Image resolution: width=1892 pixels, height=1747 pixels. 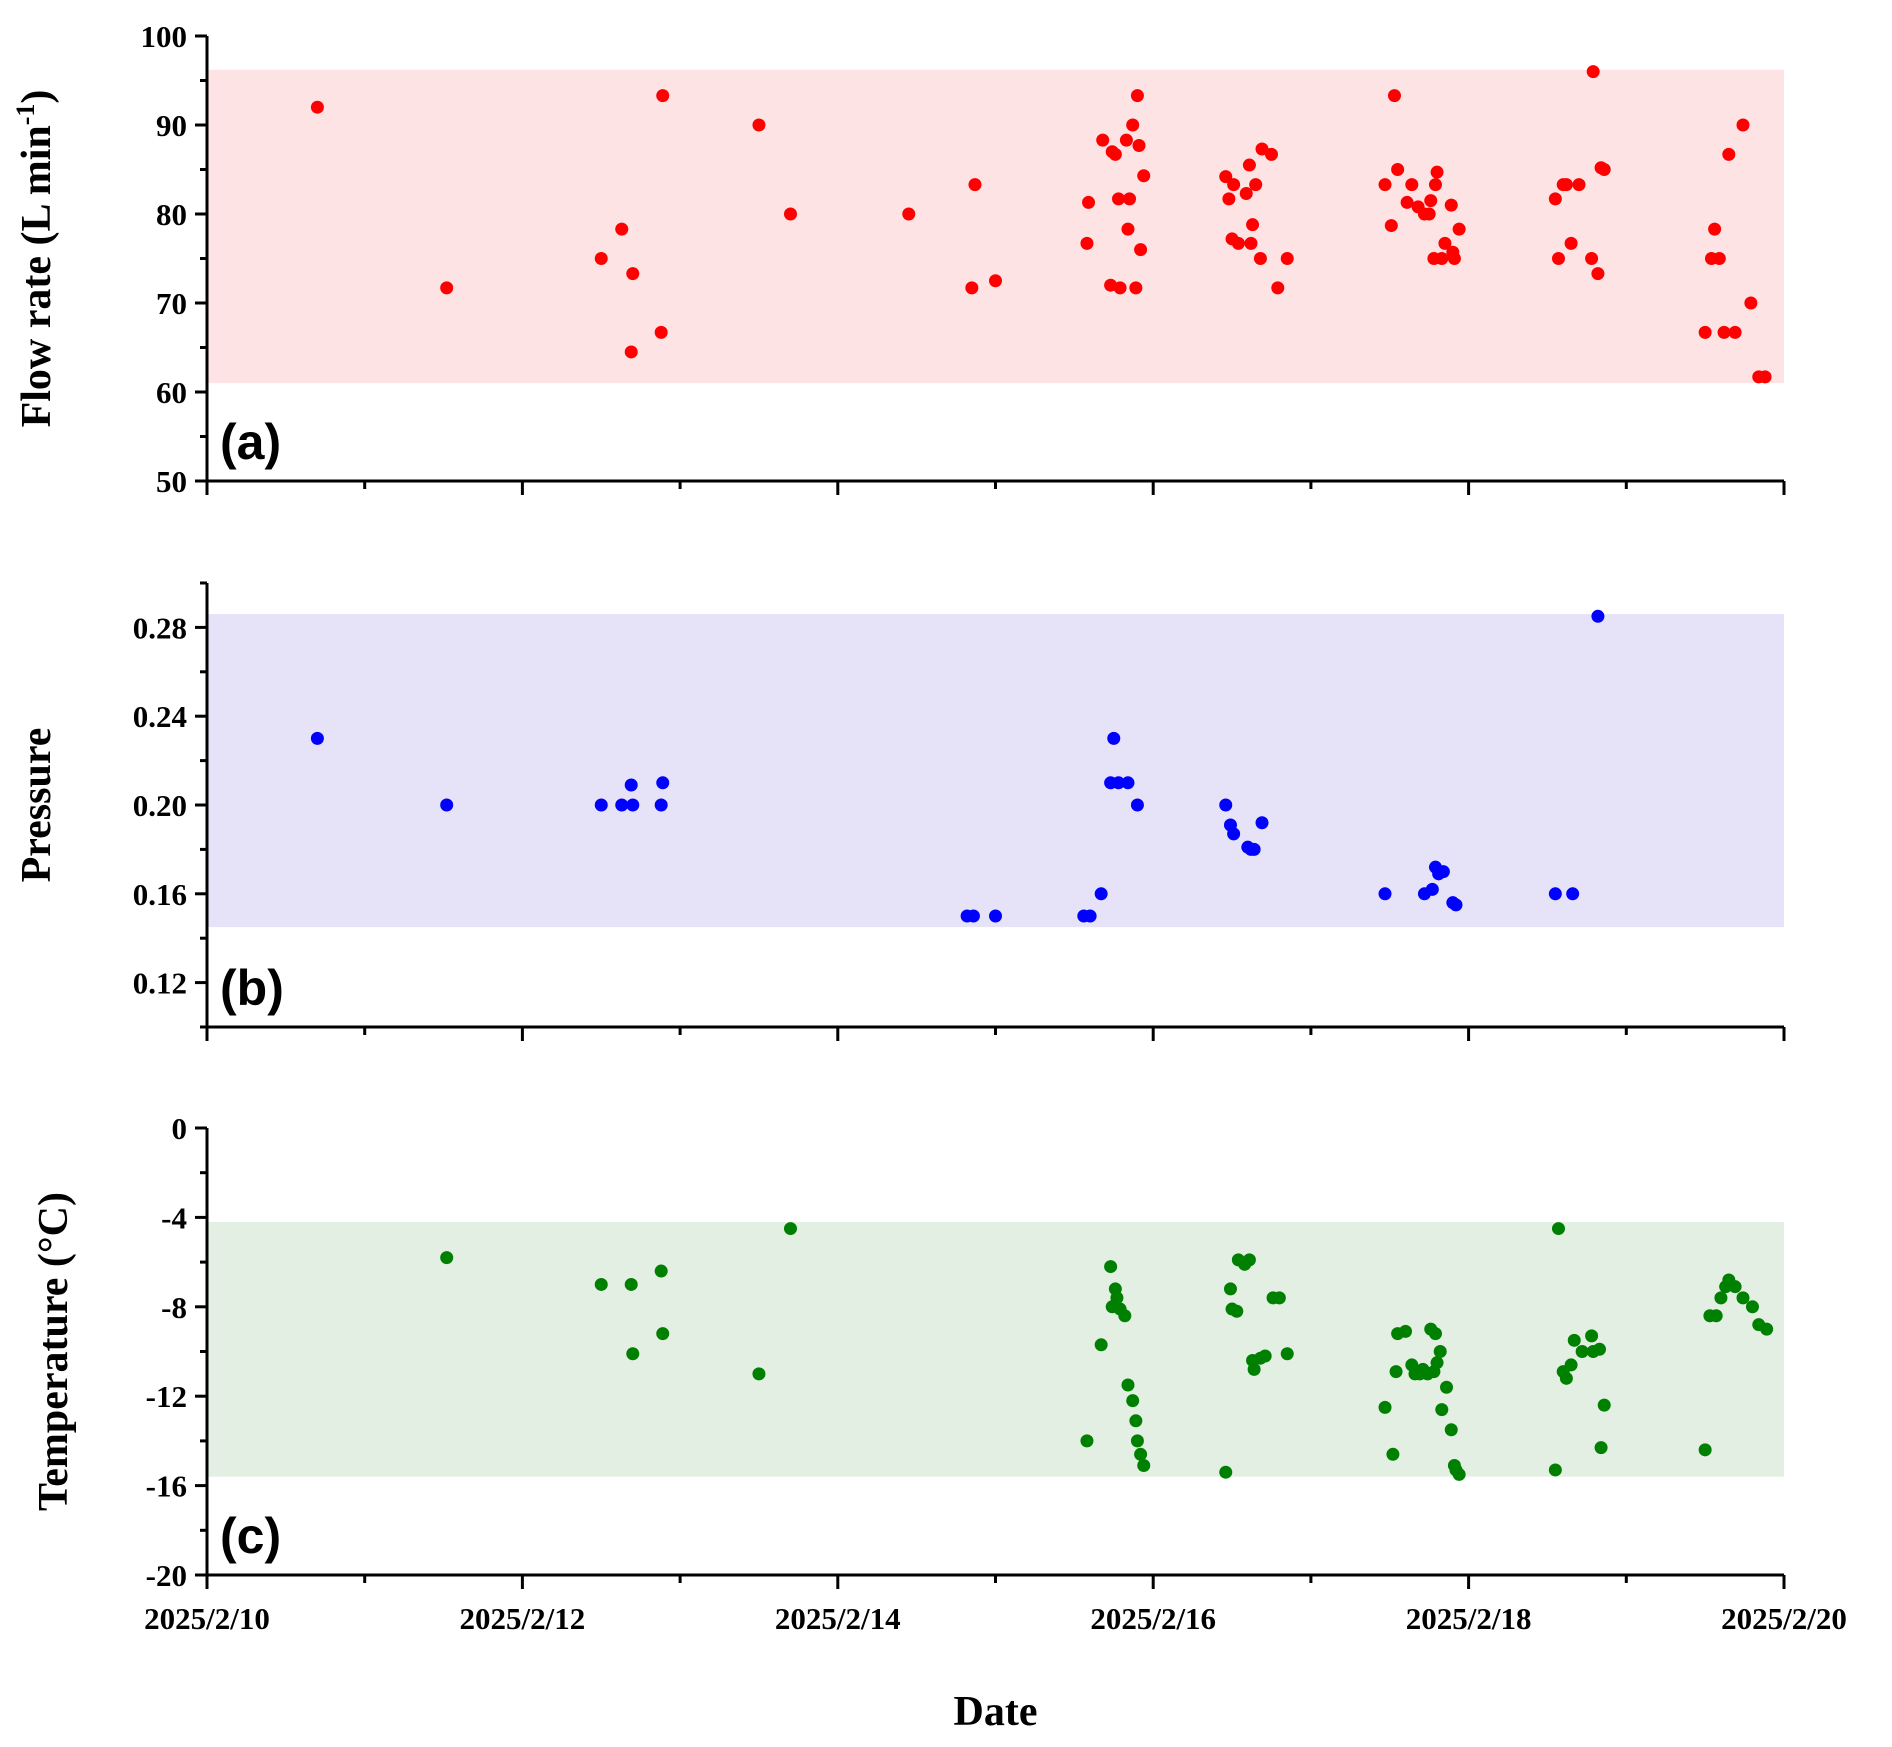 What do you see at coordinates (166, 1486) in the screenshot?
I see `y-tick-label: -16` at bounding box center [166, 1486].